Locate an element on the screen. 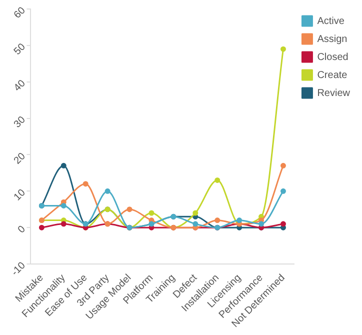 This screenshot has height=335, width=362. y-tick-label: 30 is located at coordinates (20, 122).